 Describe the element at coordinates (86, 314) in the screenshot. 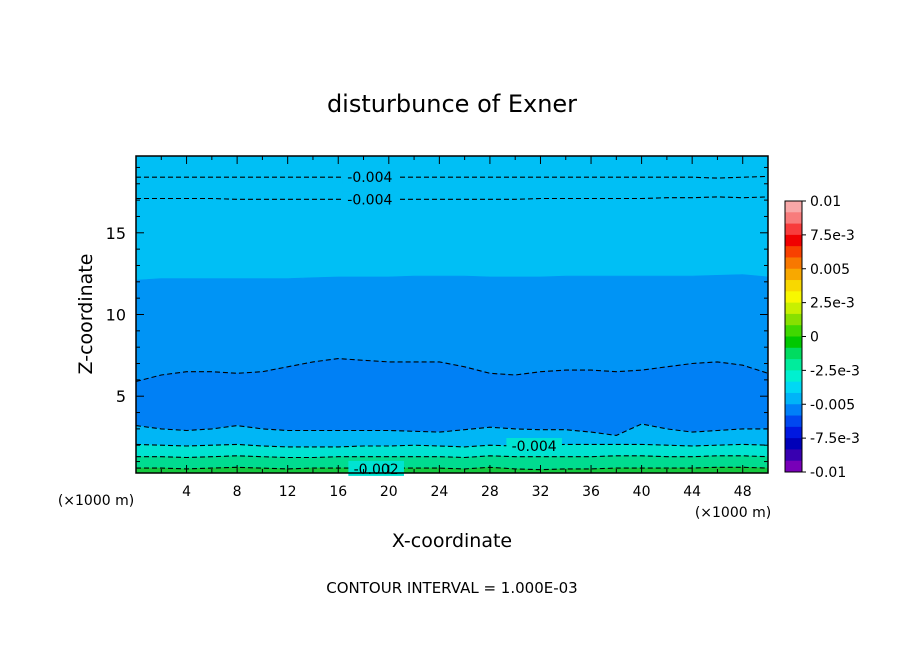

I see `y-axis-label: Z-coordinate` at that location.